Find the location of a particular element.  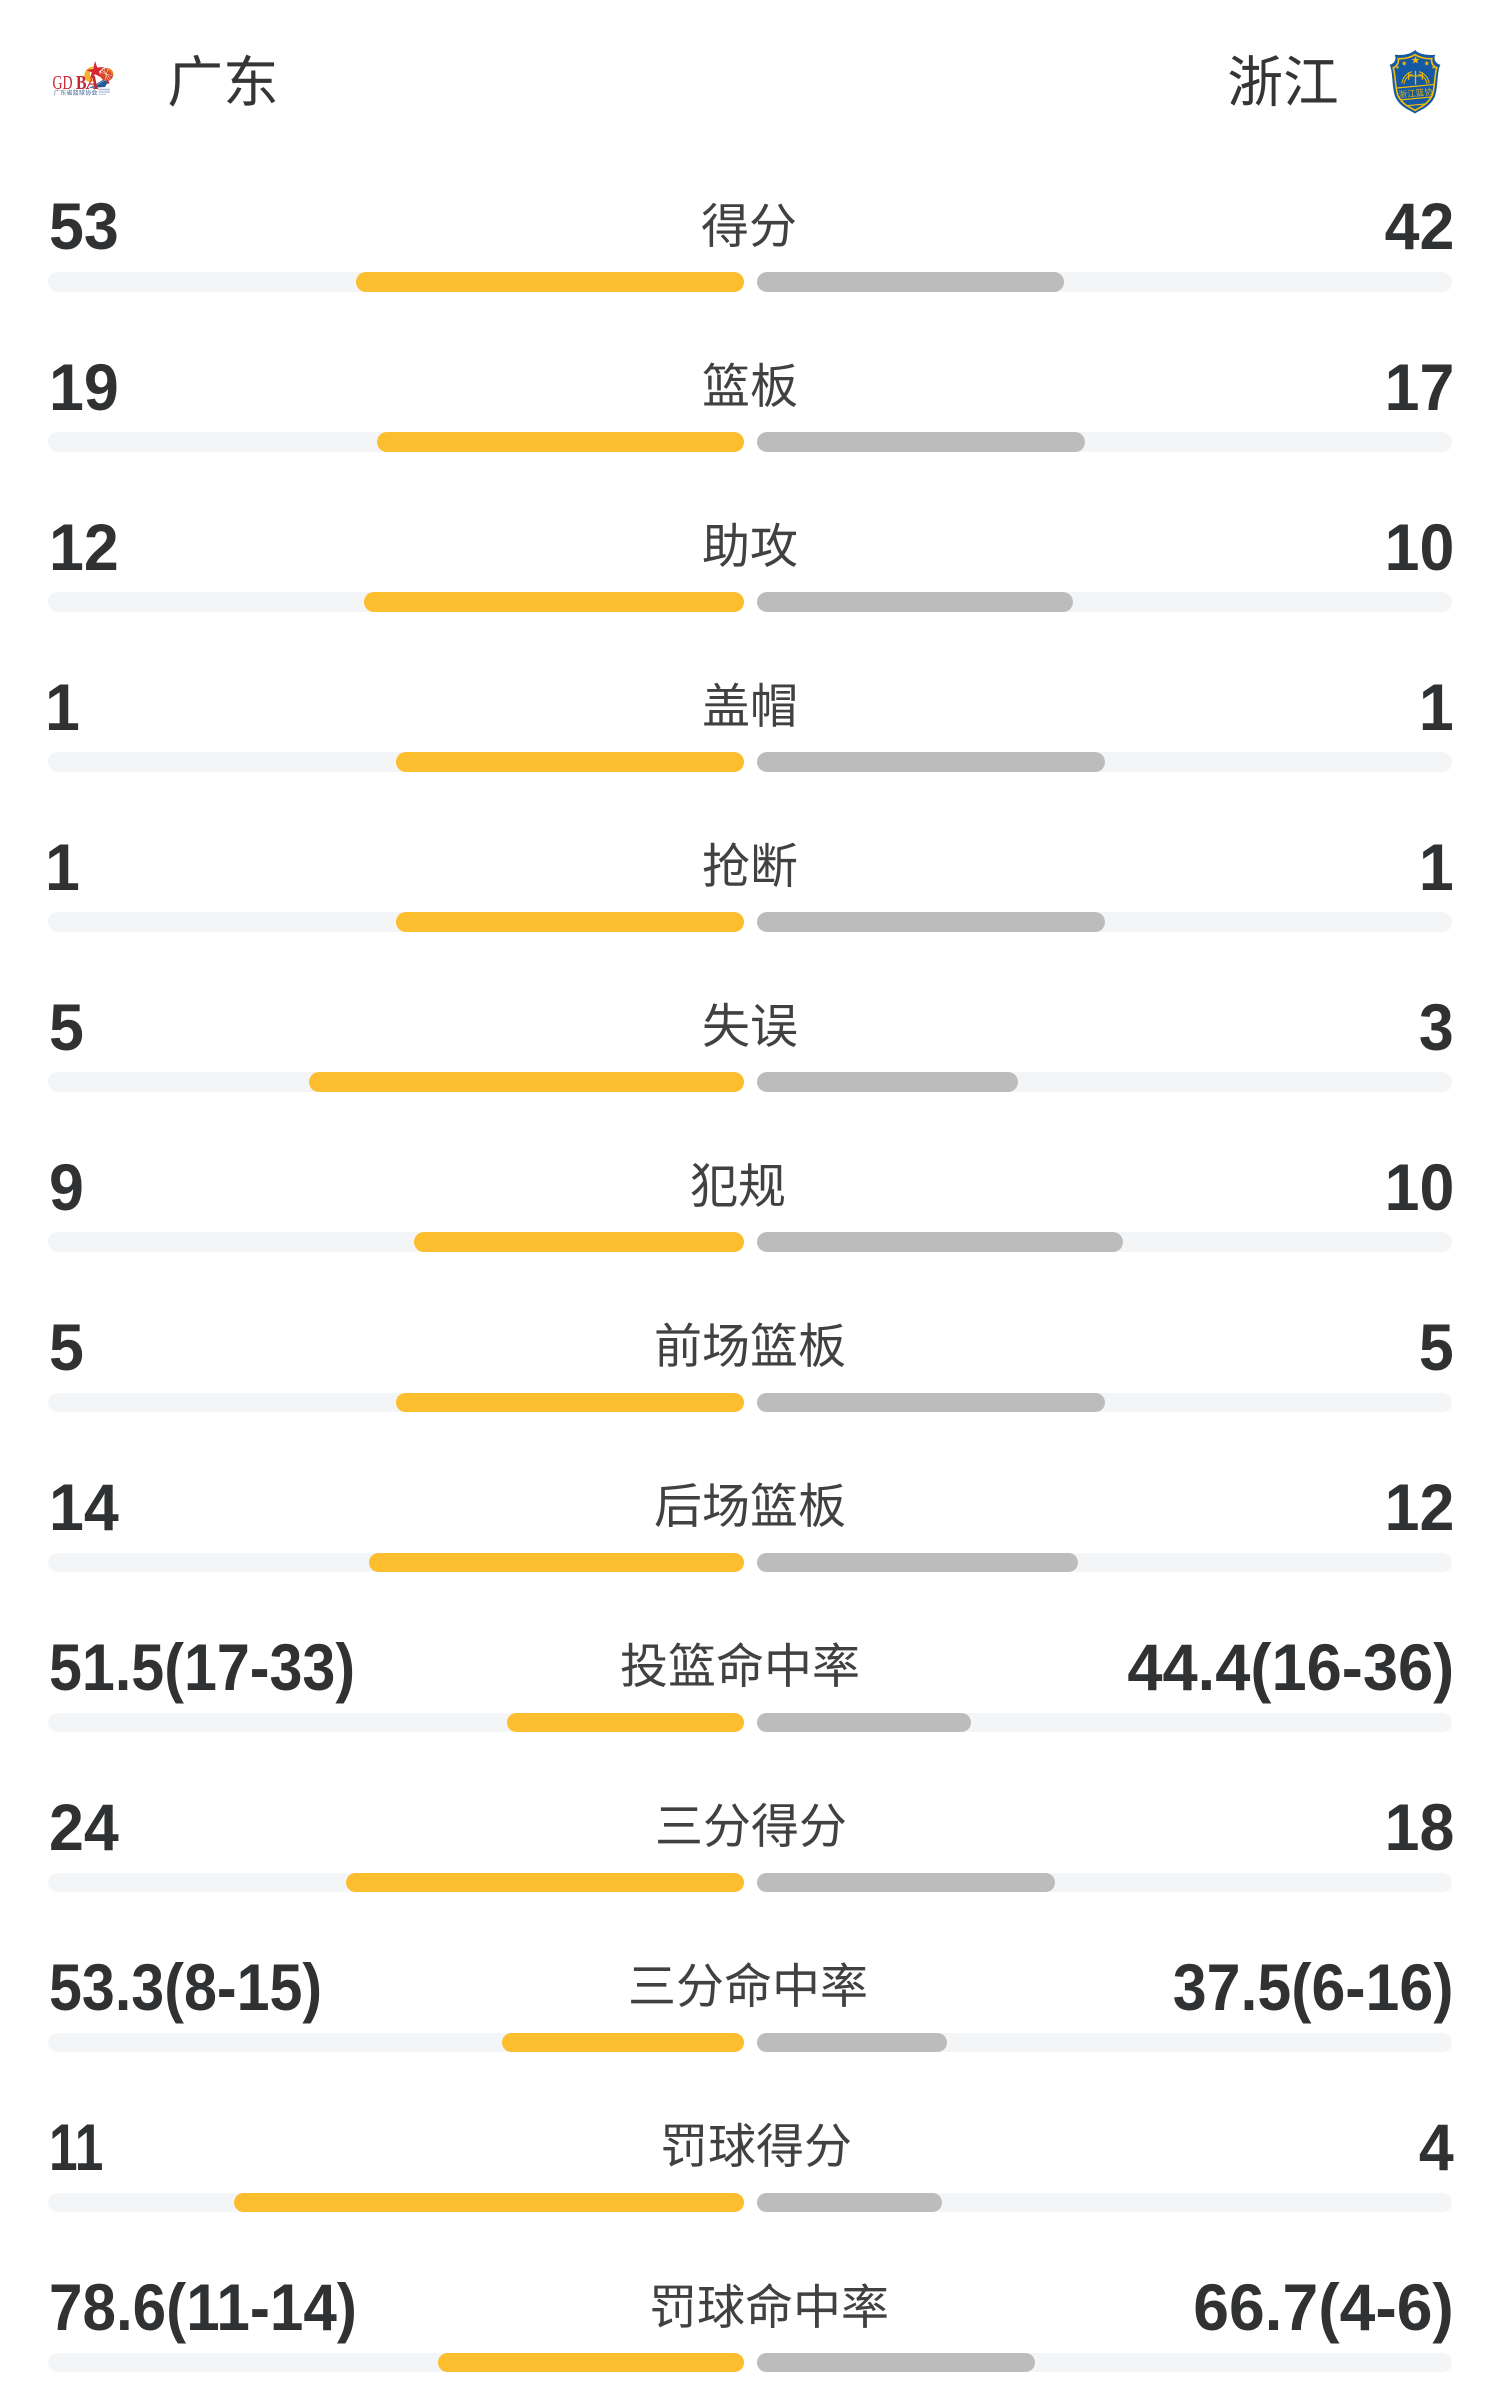

svg-text: B is located at coordinates (81, 83).